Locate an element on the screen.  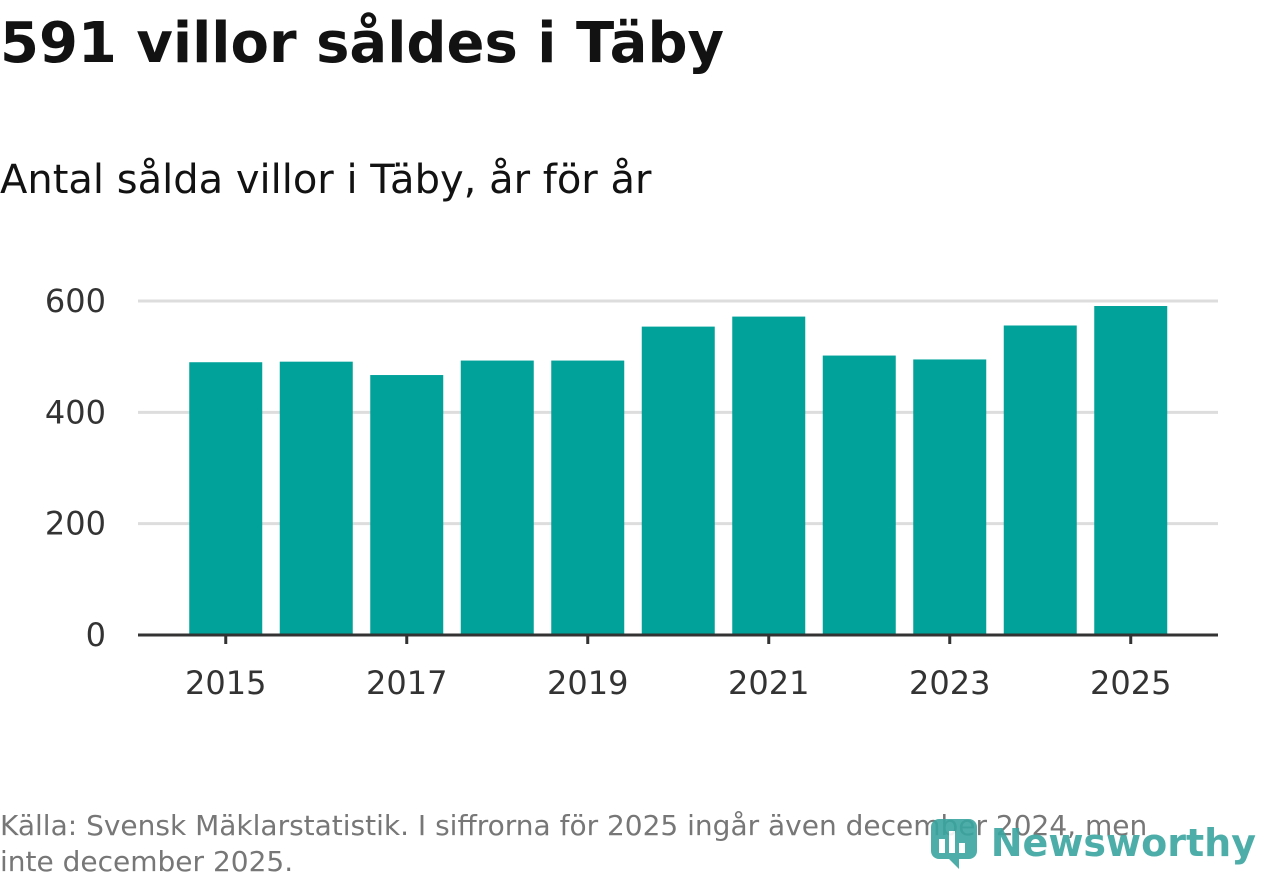
x-tick-label-2017: 2017 is located at coordinates (406, 683).